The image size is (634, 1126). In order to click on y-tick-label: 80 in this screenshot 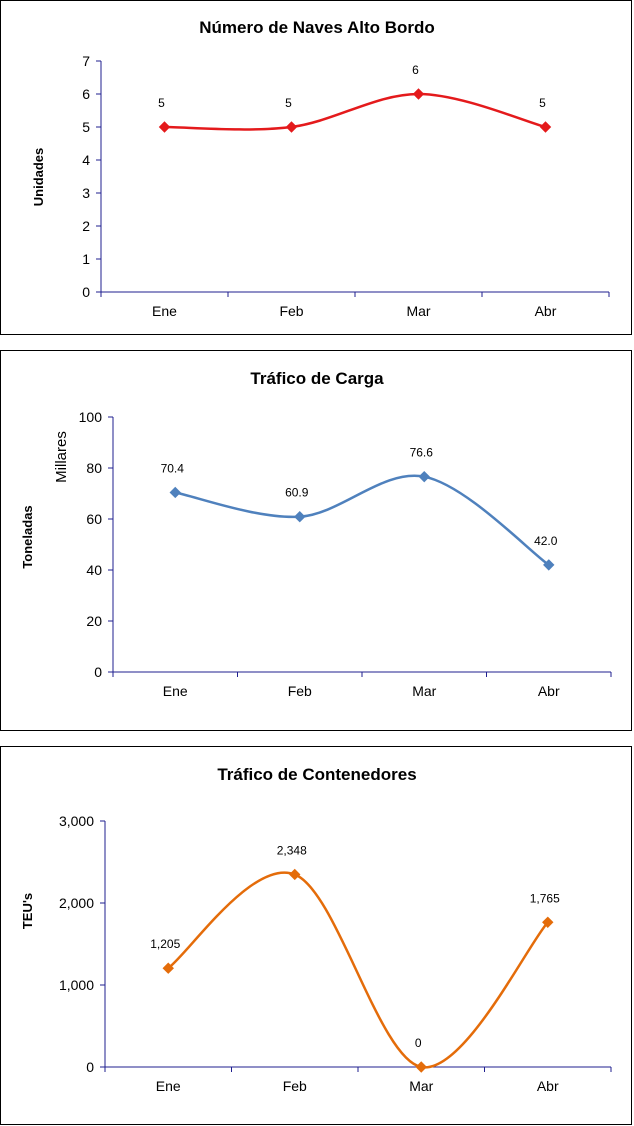, I will do `click(94, 468)`.